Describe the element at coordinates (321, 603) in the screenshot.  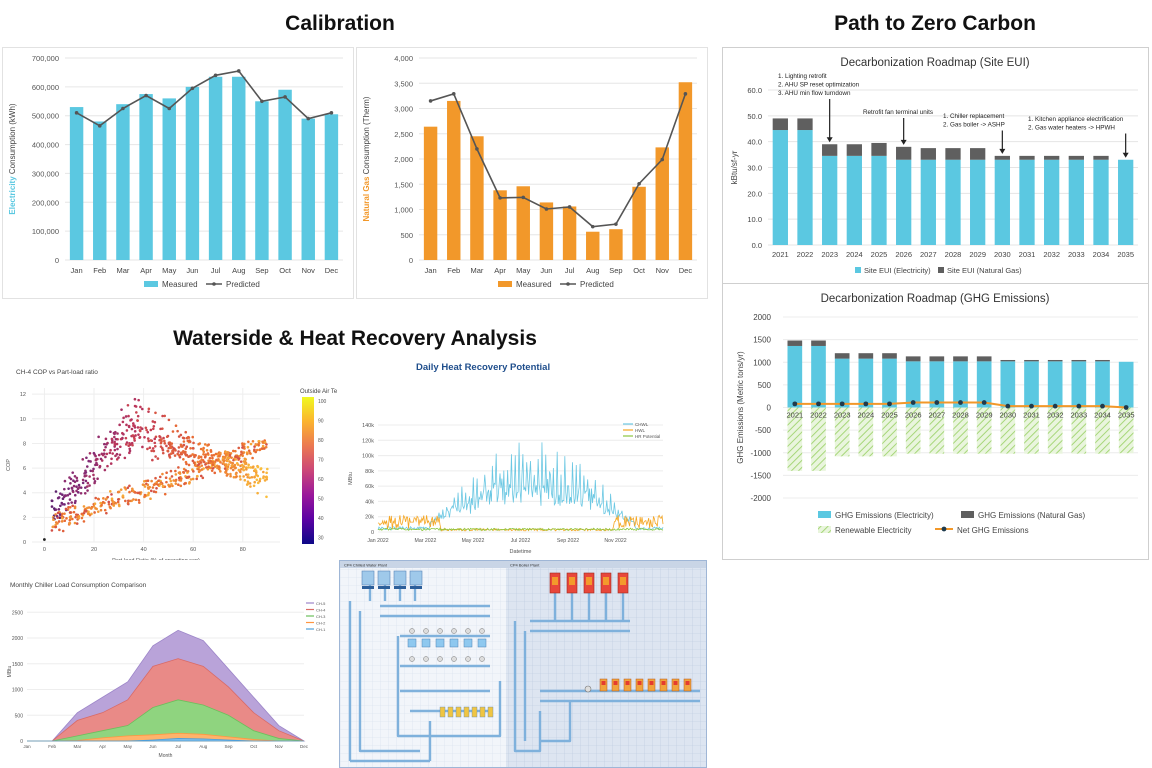
I see `legend-label: CH-5` at that location.